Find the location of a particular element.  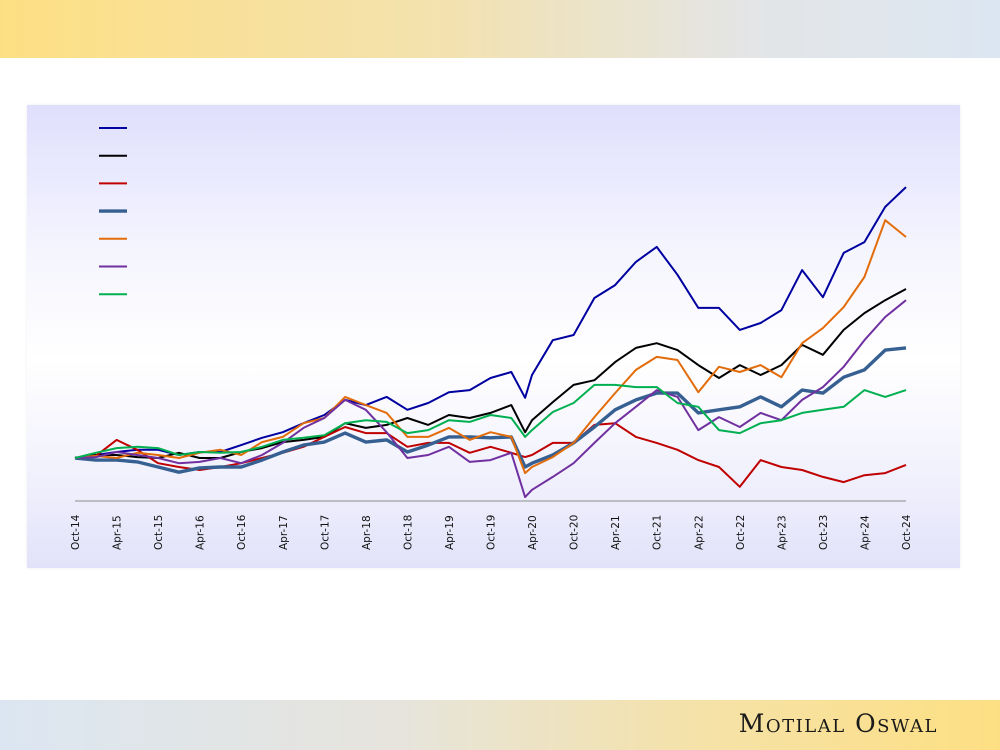

x-tick-label: Apr-16 is located at coordinates (201, 532).